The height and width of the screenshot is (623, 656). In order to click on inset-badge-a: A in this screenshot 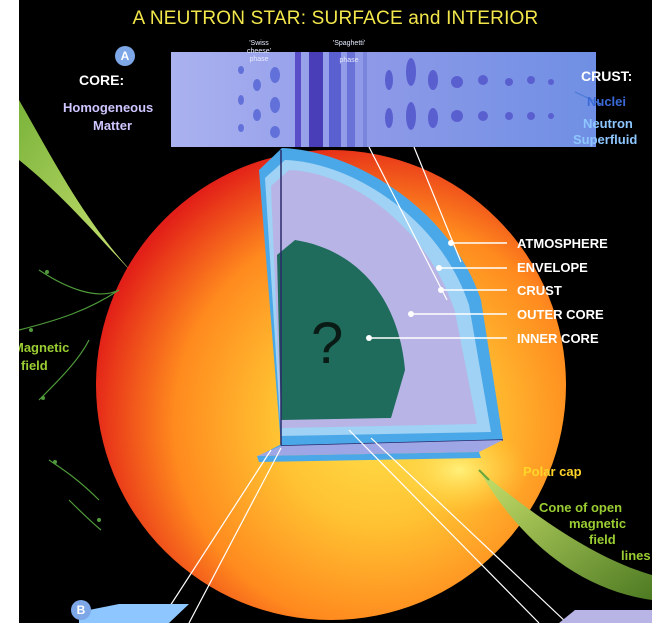, I will do `click(125, 56)`.